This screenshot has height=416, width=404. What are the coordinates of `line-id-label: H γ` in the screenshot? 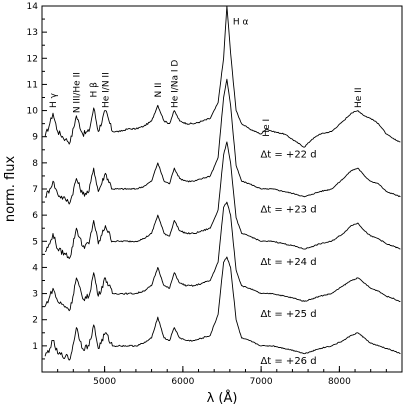 It's located at (54, 100).